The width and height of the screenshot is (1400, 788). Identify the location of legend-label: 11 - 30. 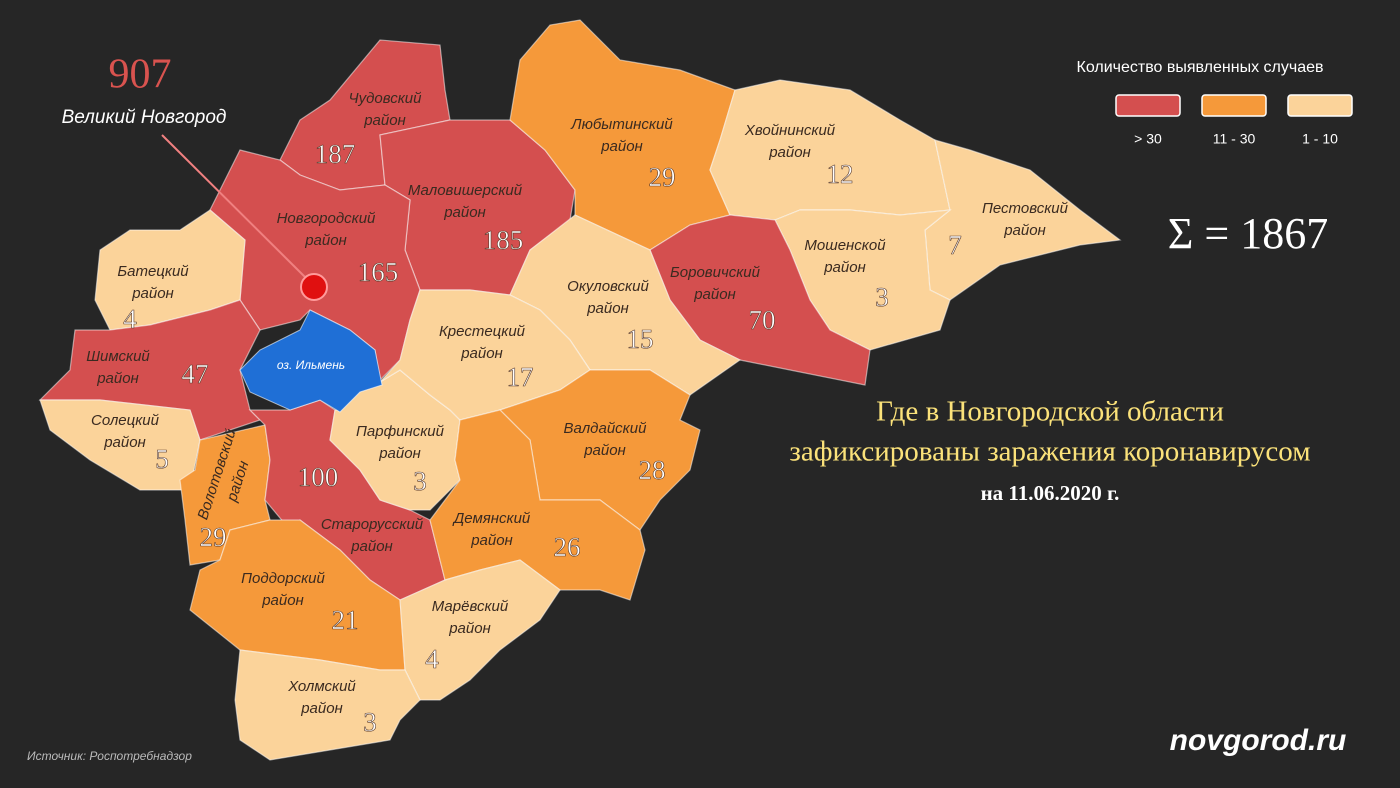
(1234, 139).